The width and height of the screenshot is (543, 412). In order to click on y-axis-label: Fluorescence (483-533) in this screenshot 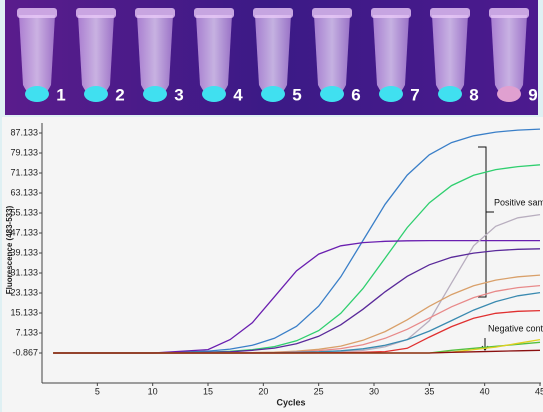, I will do `click(9, 249)`.